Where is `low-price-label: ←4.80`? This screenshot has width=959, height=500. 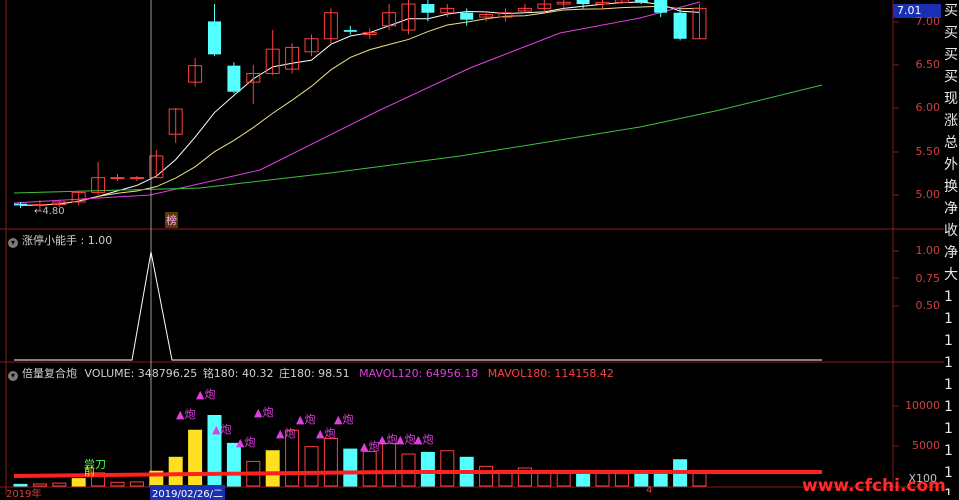 low-price-label: ←4.80 is located at coordinates (49, 211).